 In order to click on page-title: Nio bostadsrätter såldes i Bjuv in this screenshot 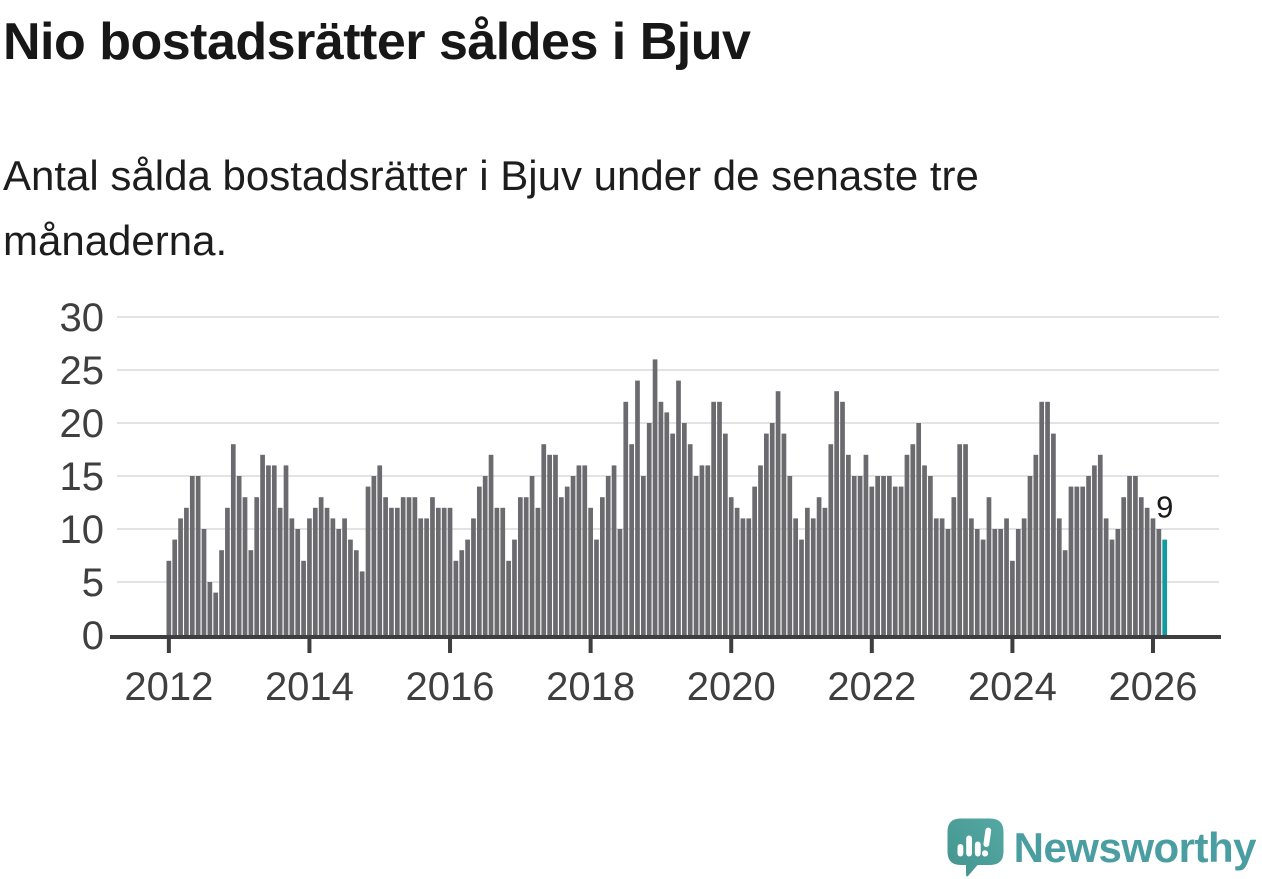, I will do `click(377, 42)`.